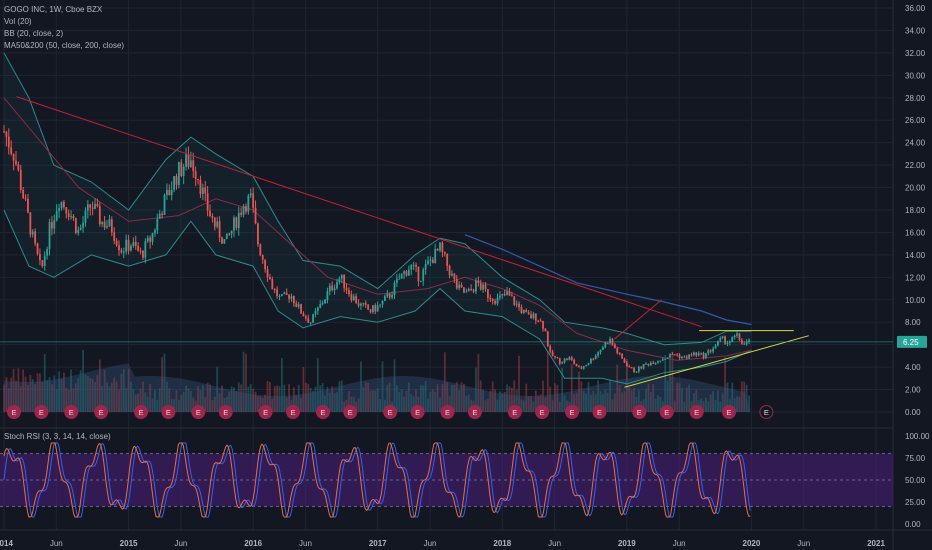 This screenshot has height=550, width=932. I want to click on price-tick-label: 14.00, so click(915, 255).